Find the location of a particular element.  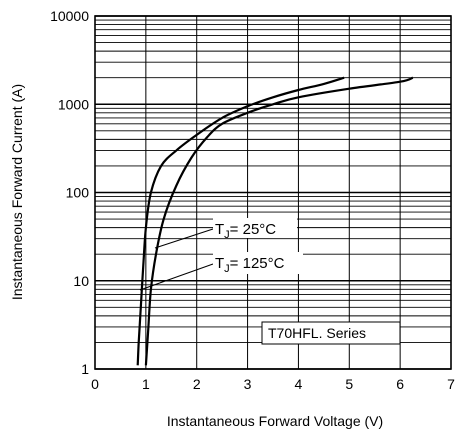

tj125-label: TJ= 125°C is located at coordinates (250, 265).